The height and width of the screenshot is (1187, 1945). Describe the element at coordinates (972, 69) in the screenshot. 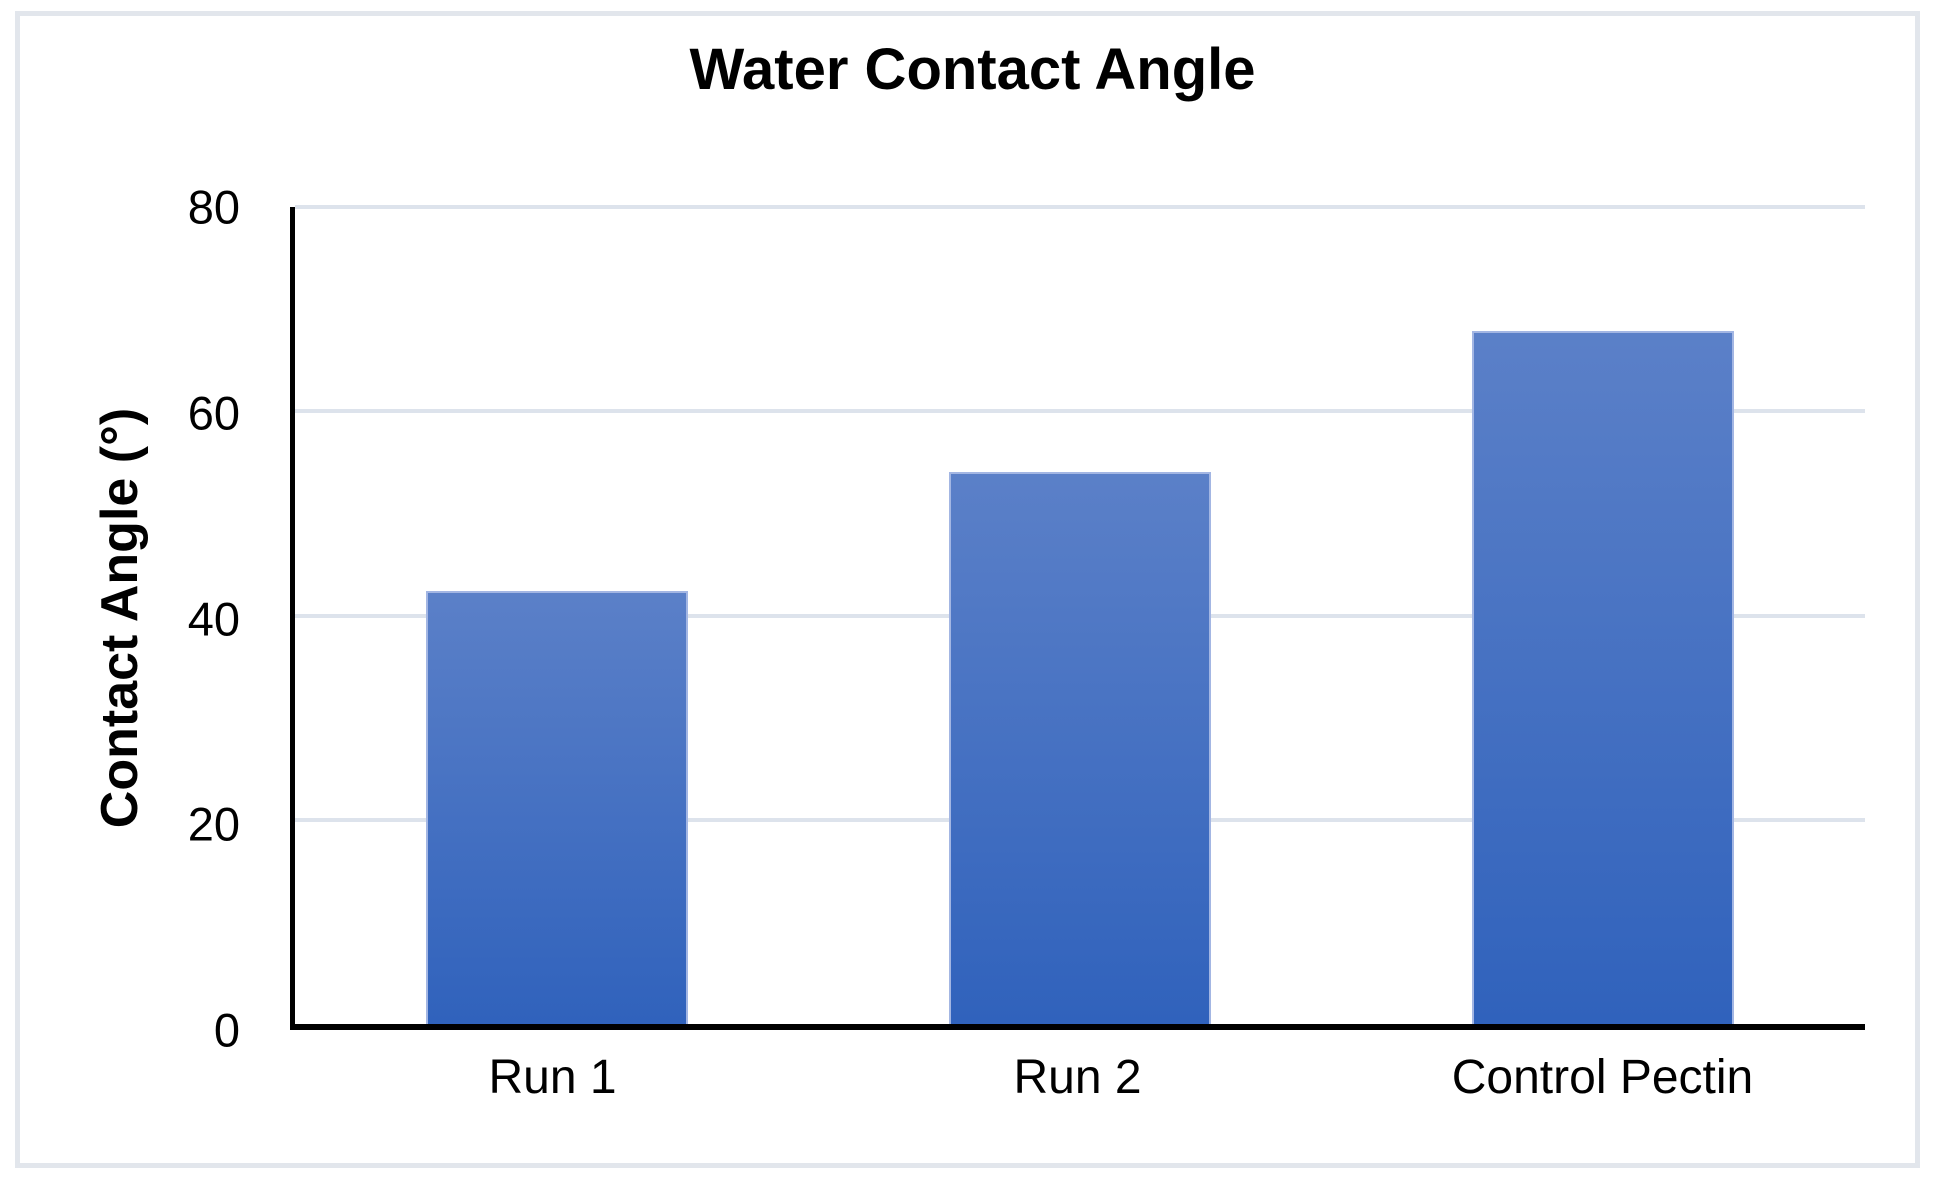

I see `chart-title: Water Contact Angle` at that location.